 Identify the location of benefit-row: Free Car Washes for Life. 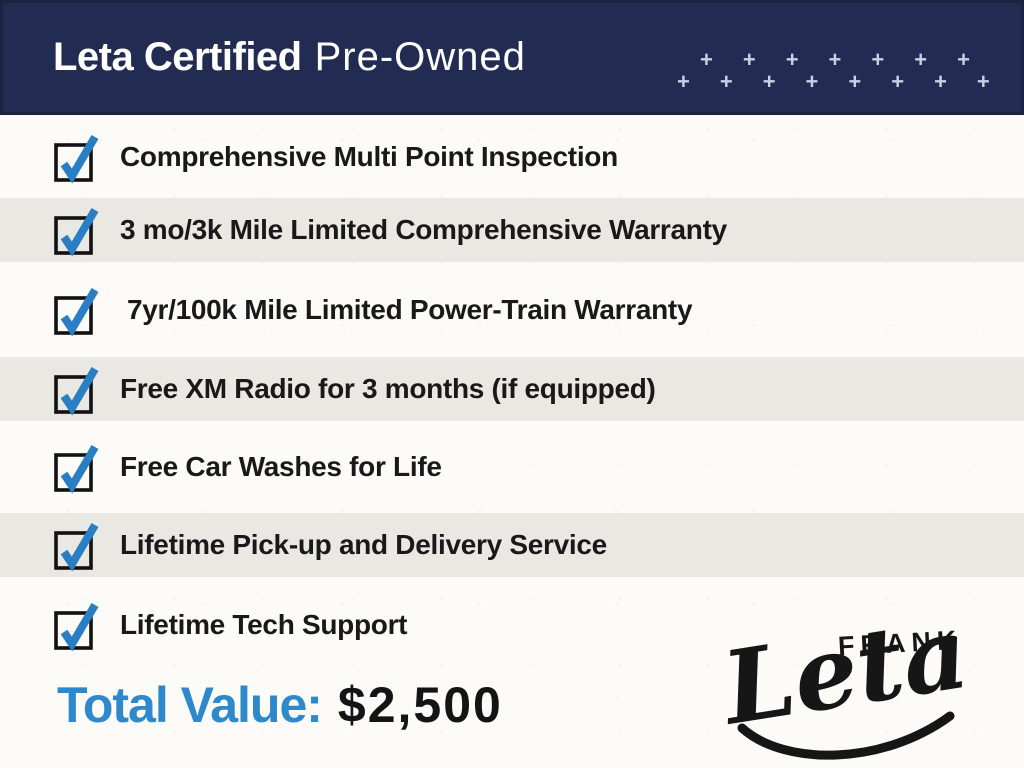
(512, 467).